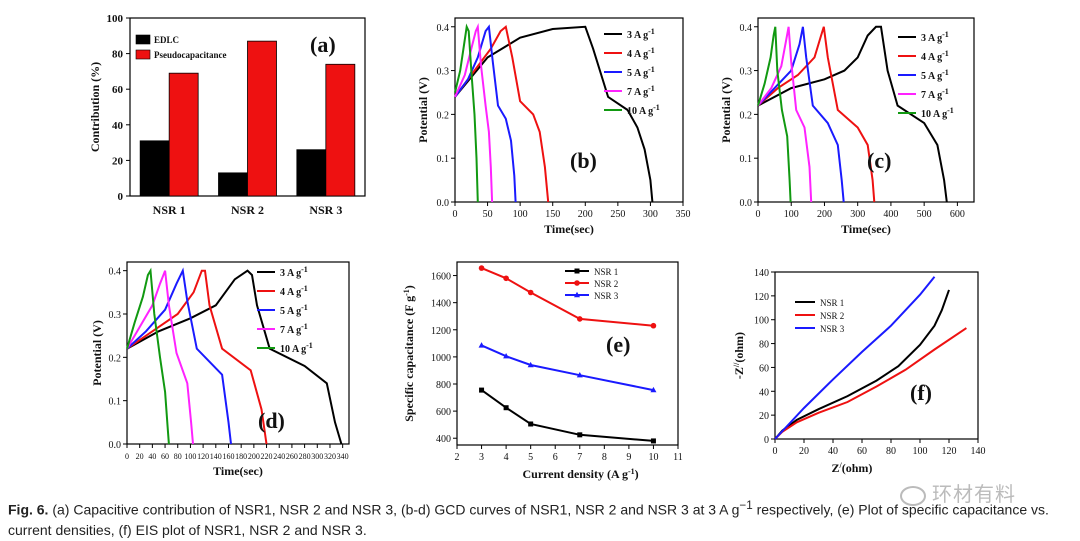 The width and height of the screenshot is (1080, 541). I want to click on x-tick-label: 180, so click(241, 456).